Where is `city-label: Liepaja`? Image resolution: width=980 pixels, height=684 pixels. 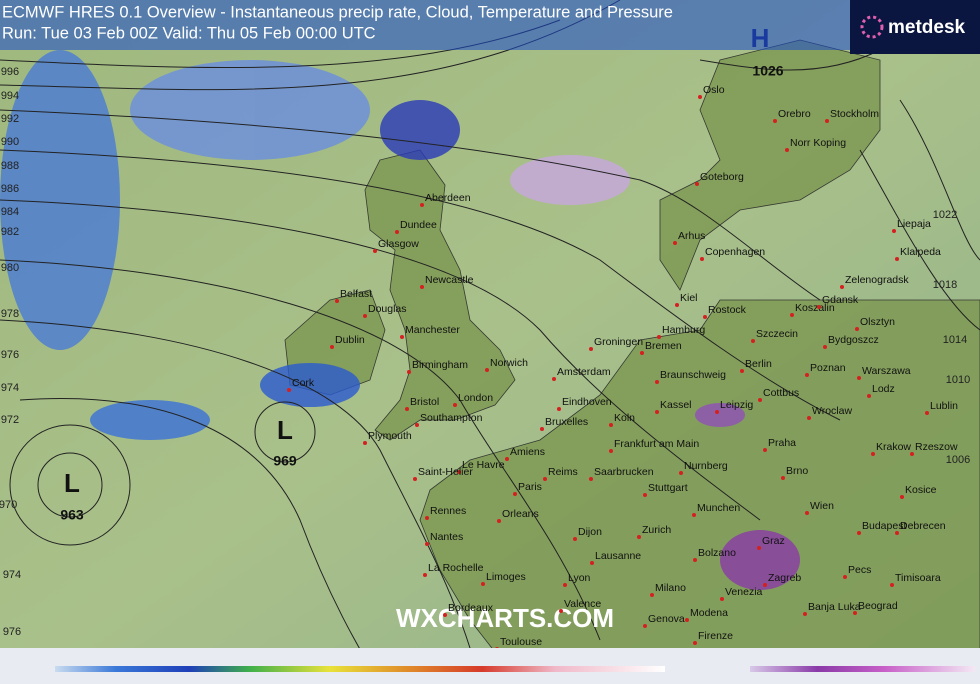
city-label: Liepaja is located at coordinates (914, 224).